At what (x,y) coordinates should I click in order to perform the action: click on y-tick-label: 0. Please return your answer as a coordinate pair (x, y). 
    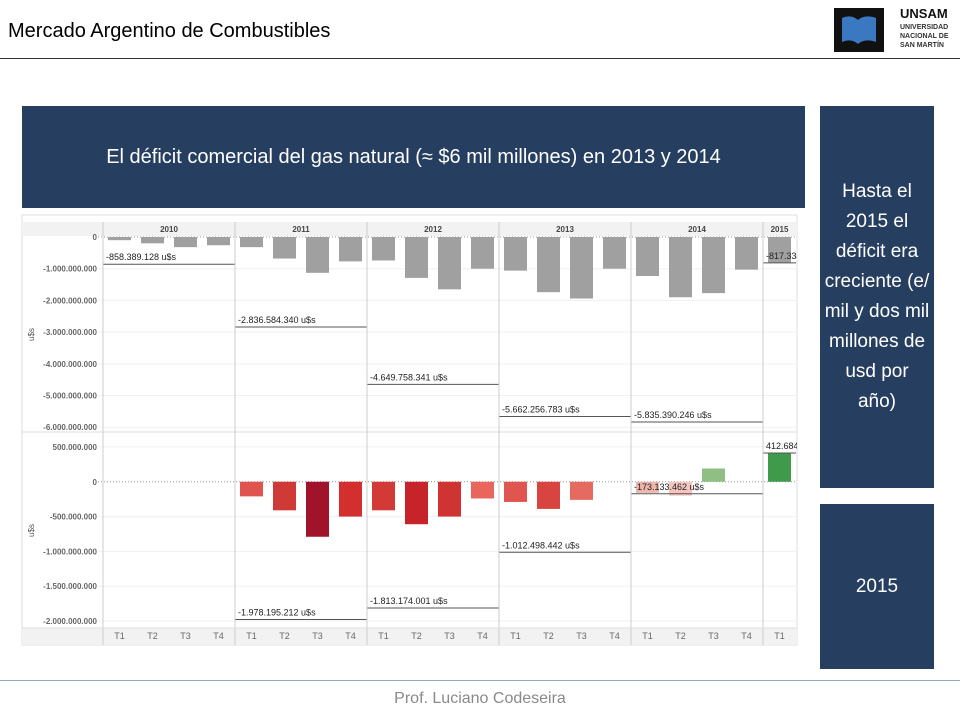
    Looking at the image, I should click on (95, 482).